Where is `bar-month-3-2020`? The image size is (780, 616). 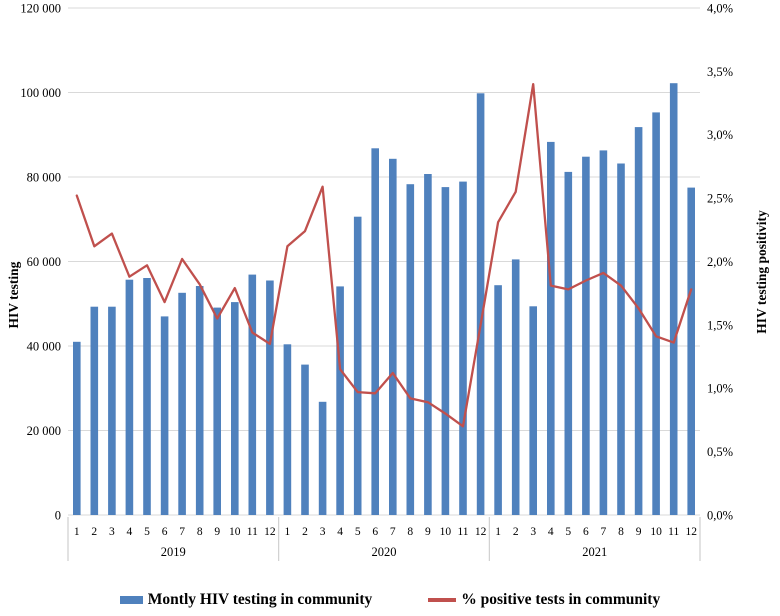 bar-month-3-2020 is located at coordinates (322, 458).